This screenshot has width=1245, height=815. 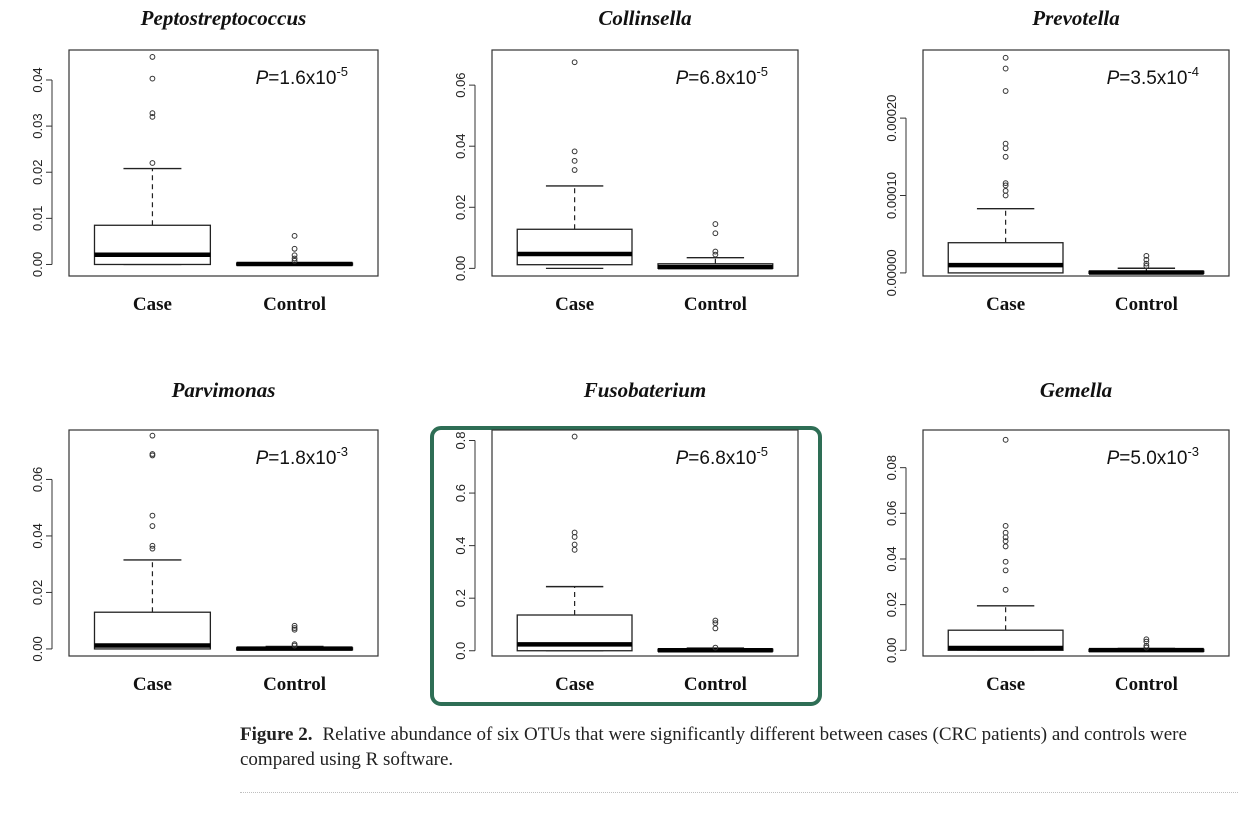 I want to click on panel-title: Prevotella, so click(x=1075, y=18).